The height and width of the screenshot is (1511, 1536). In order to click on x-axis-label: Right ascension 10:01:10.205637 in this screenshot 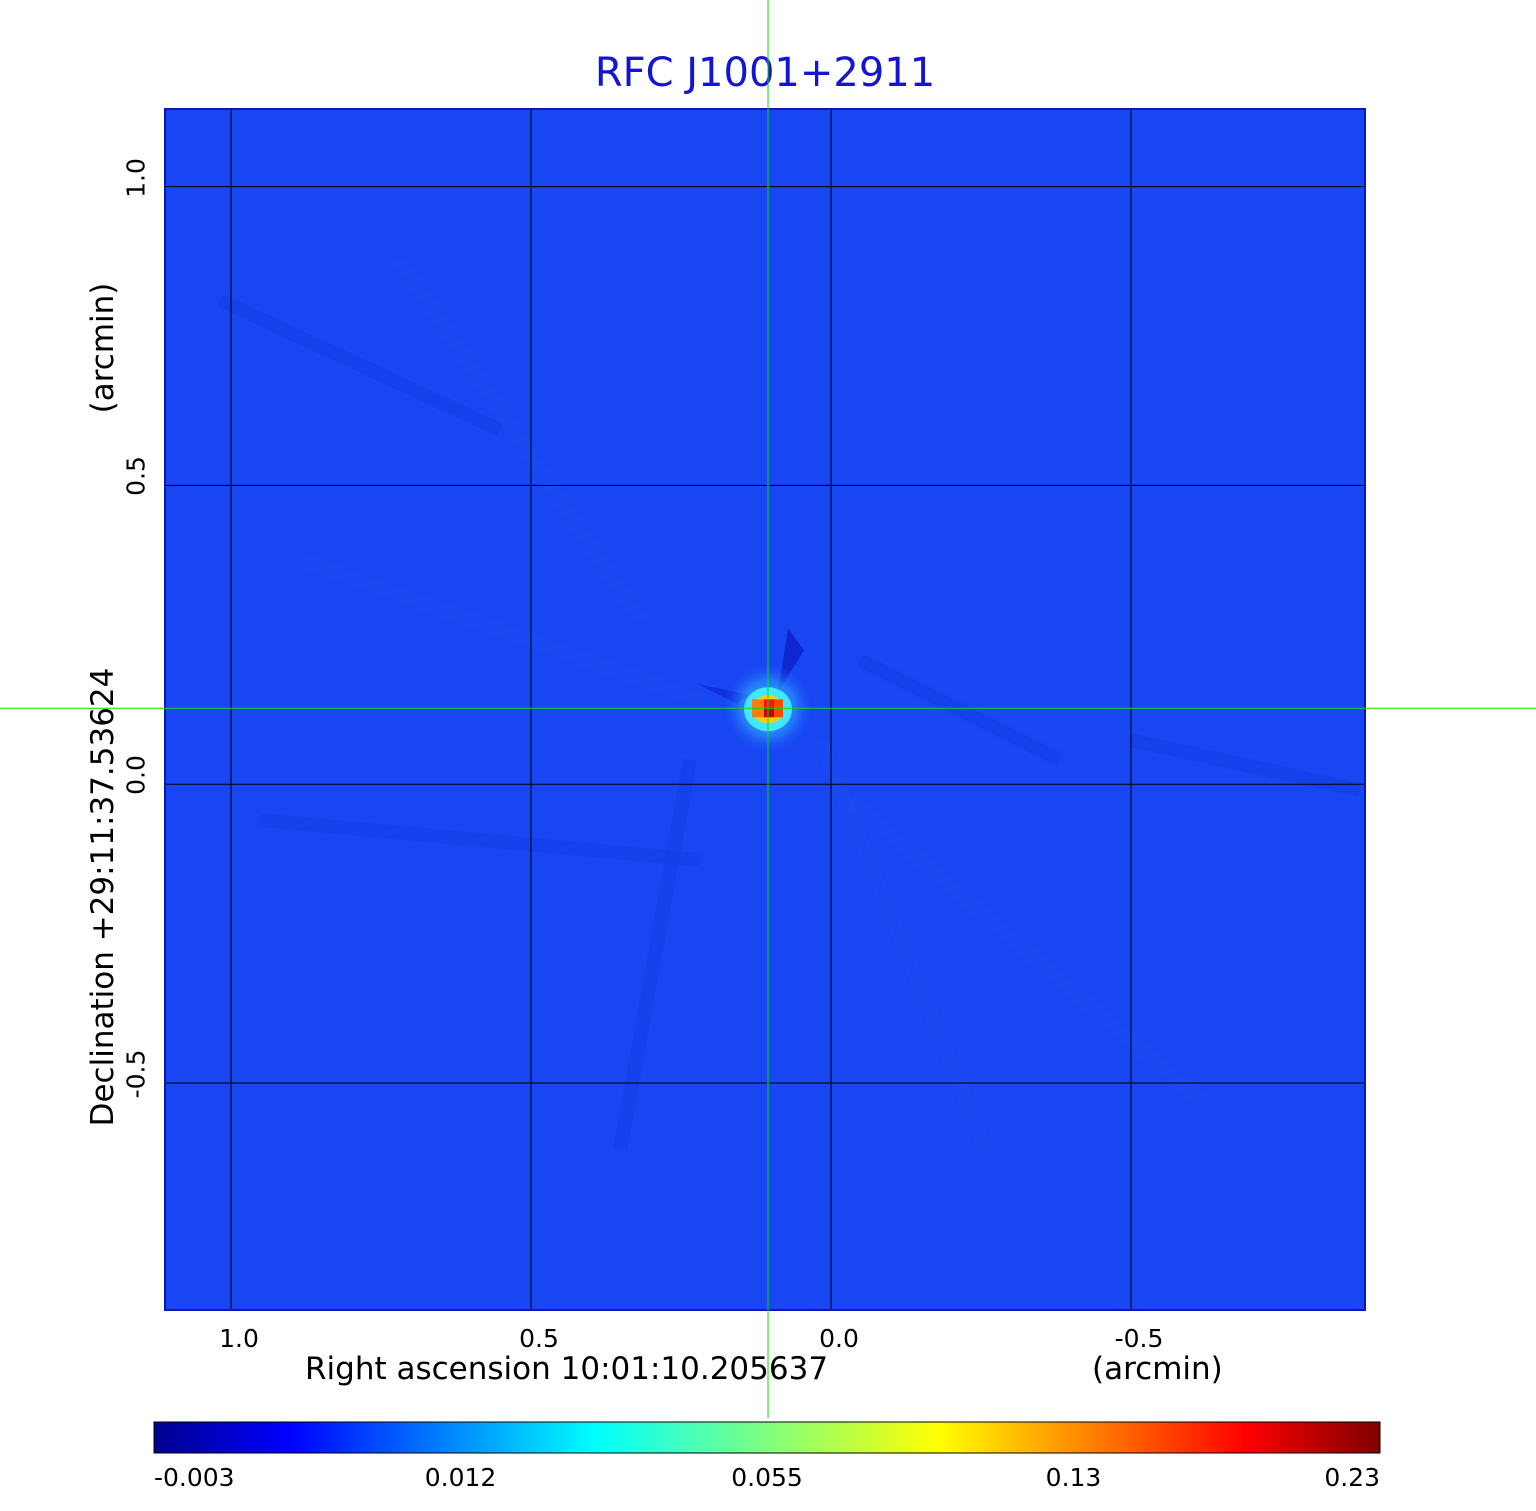, I will do `click(567, 1369)`.